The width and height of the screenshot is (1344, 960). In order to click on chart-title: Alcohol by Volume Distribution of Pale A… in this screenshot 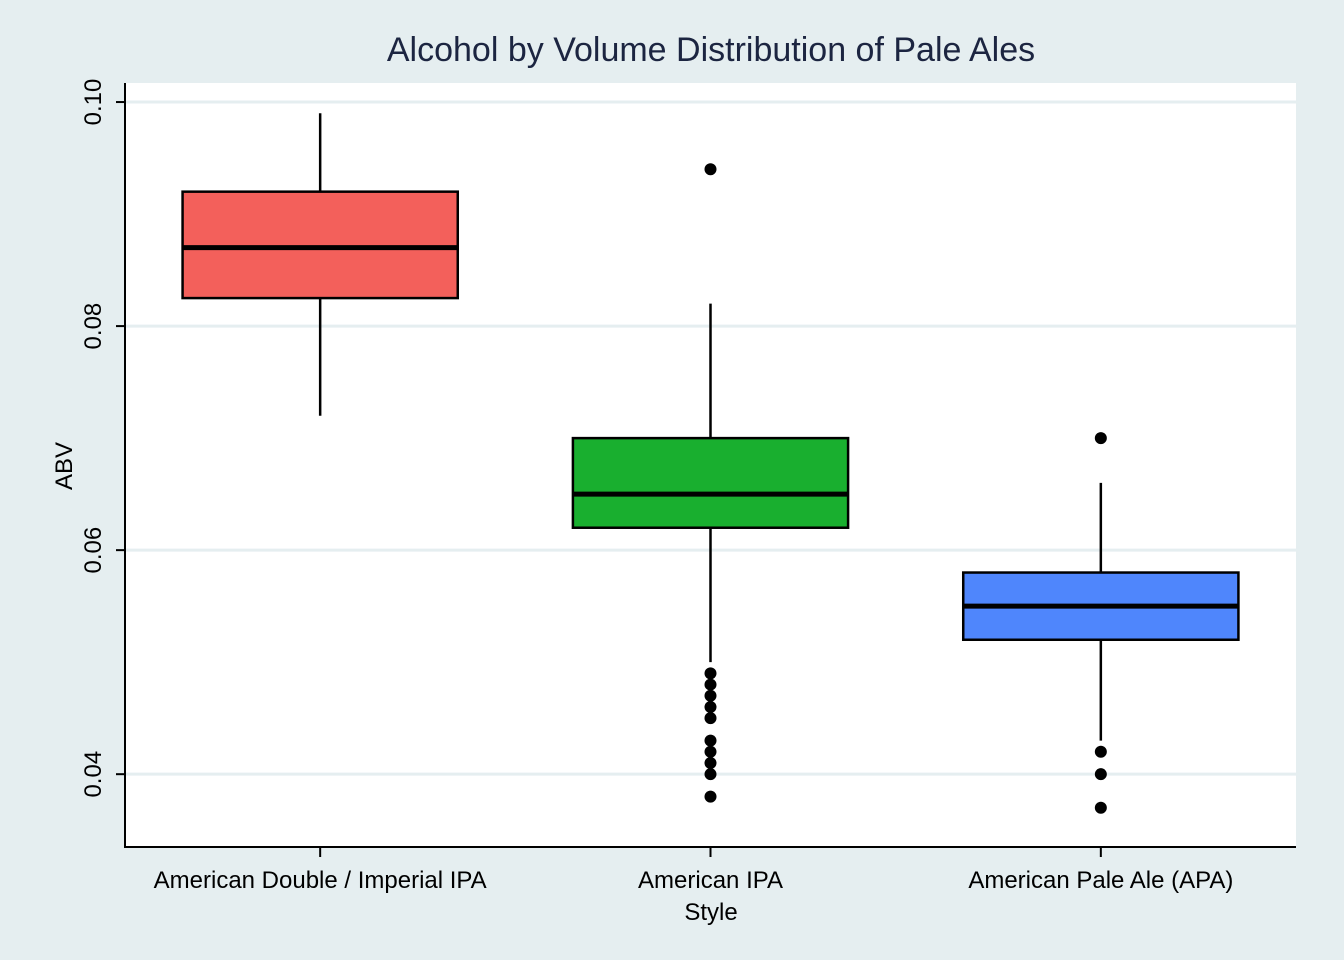, I will do `click(711, 50)`.